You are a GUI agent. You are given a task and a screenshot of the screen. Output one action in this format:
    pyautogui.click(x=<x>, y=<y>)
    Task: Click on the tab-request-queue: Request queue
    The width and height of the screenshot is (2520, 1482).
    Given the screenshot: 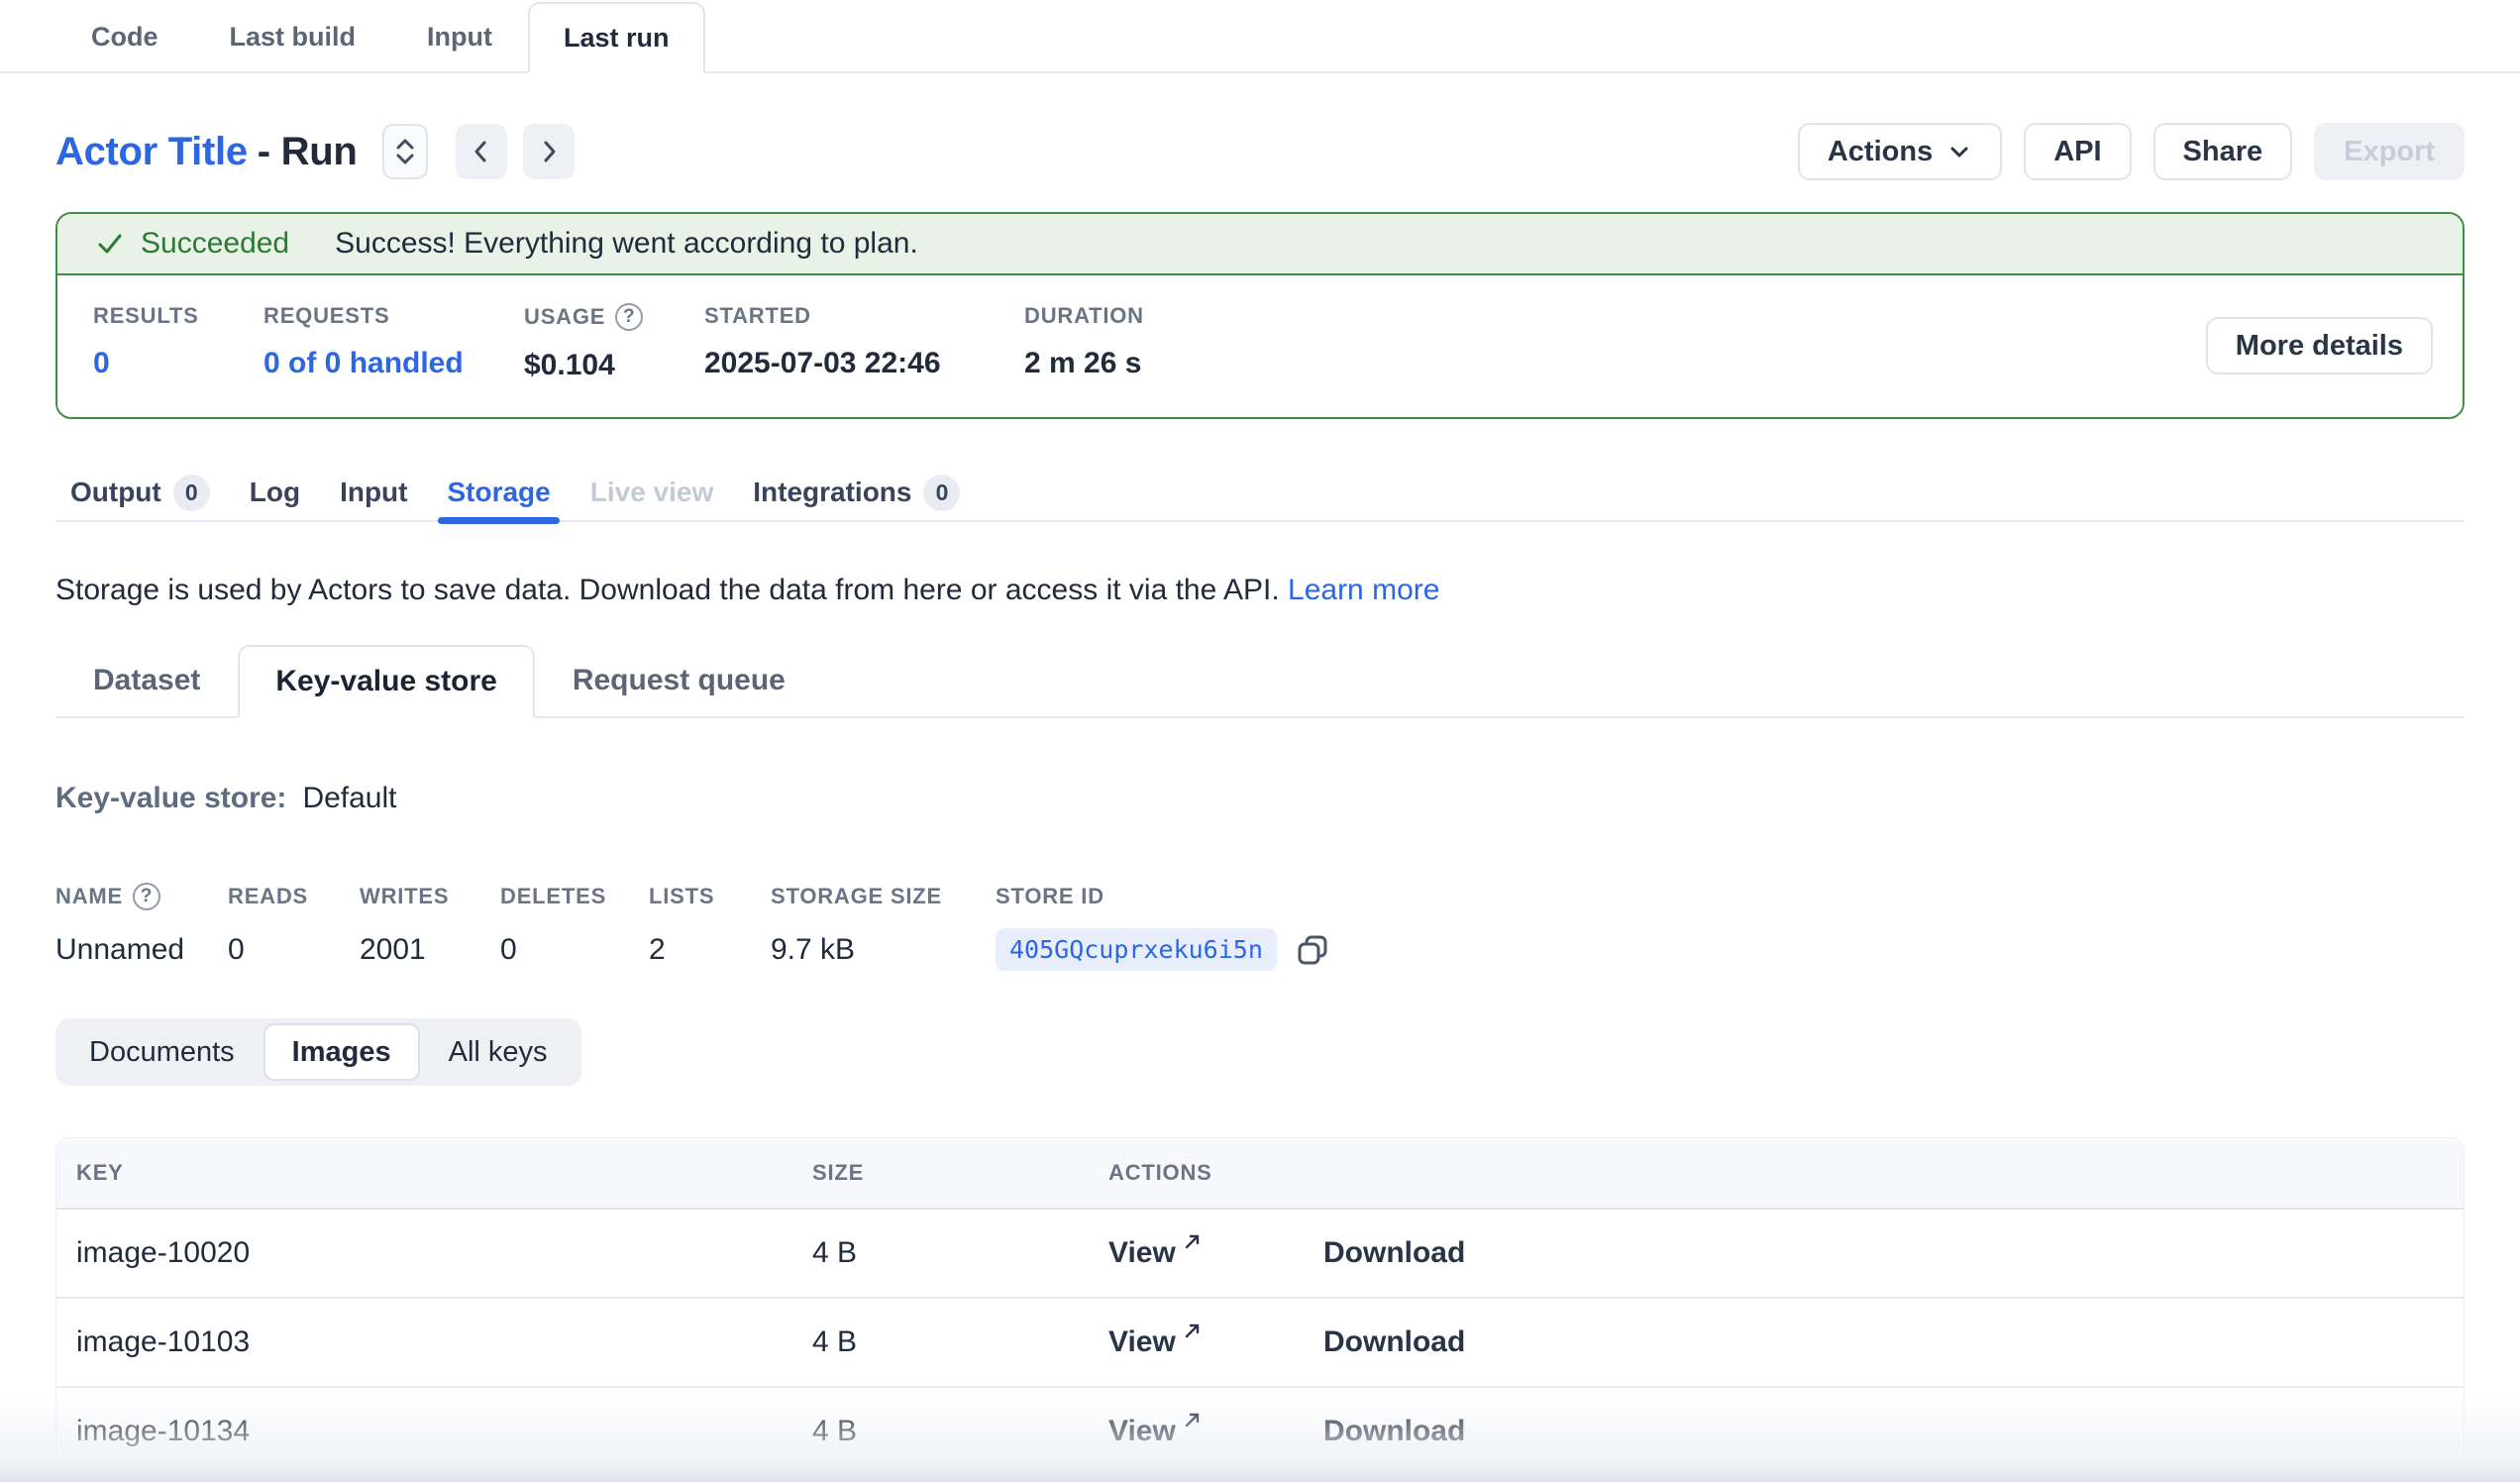 What is the action you would take?
    pyautogui.click(x=679, y=680)
    